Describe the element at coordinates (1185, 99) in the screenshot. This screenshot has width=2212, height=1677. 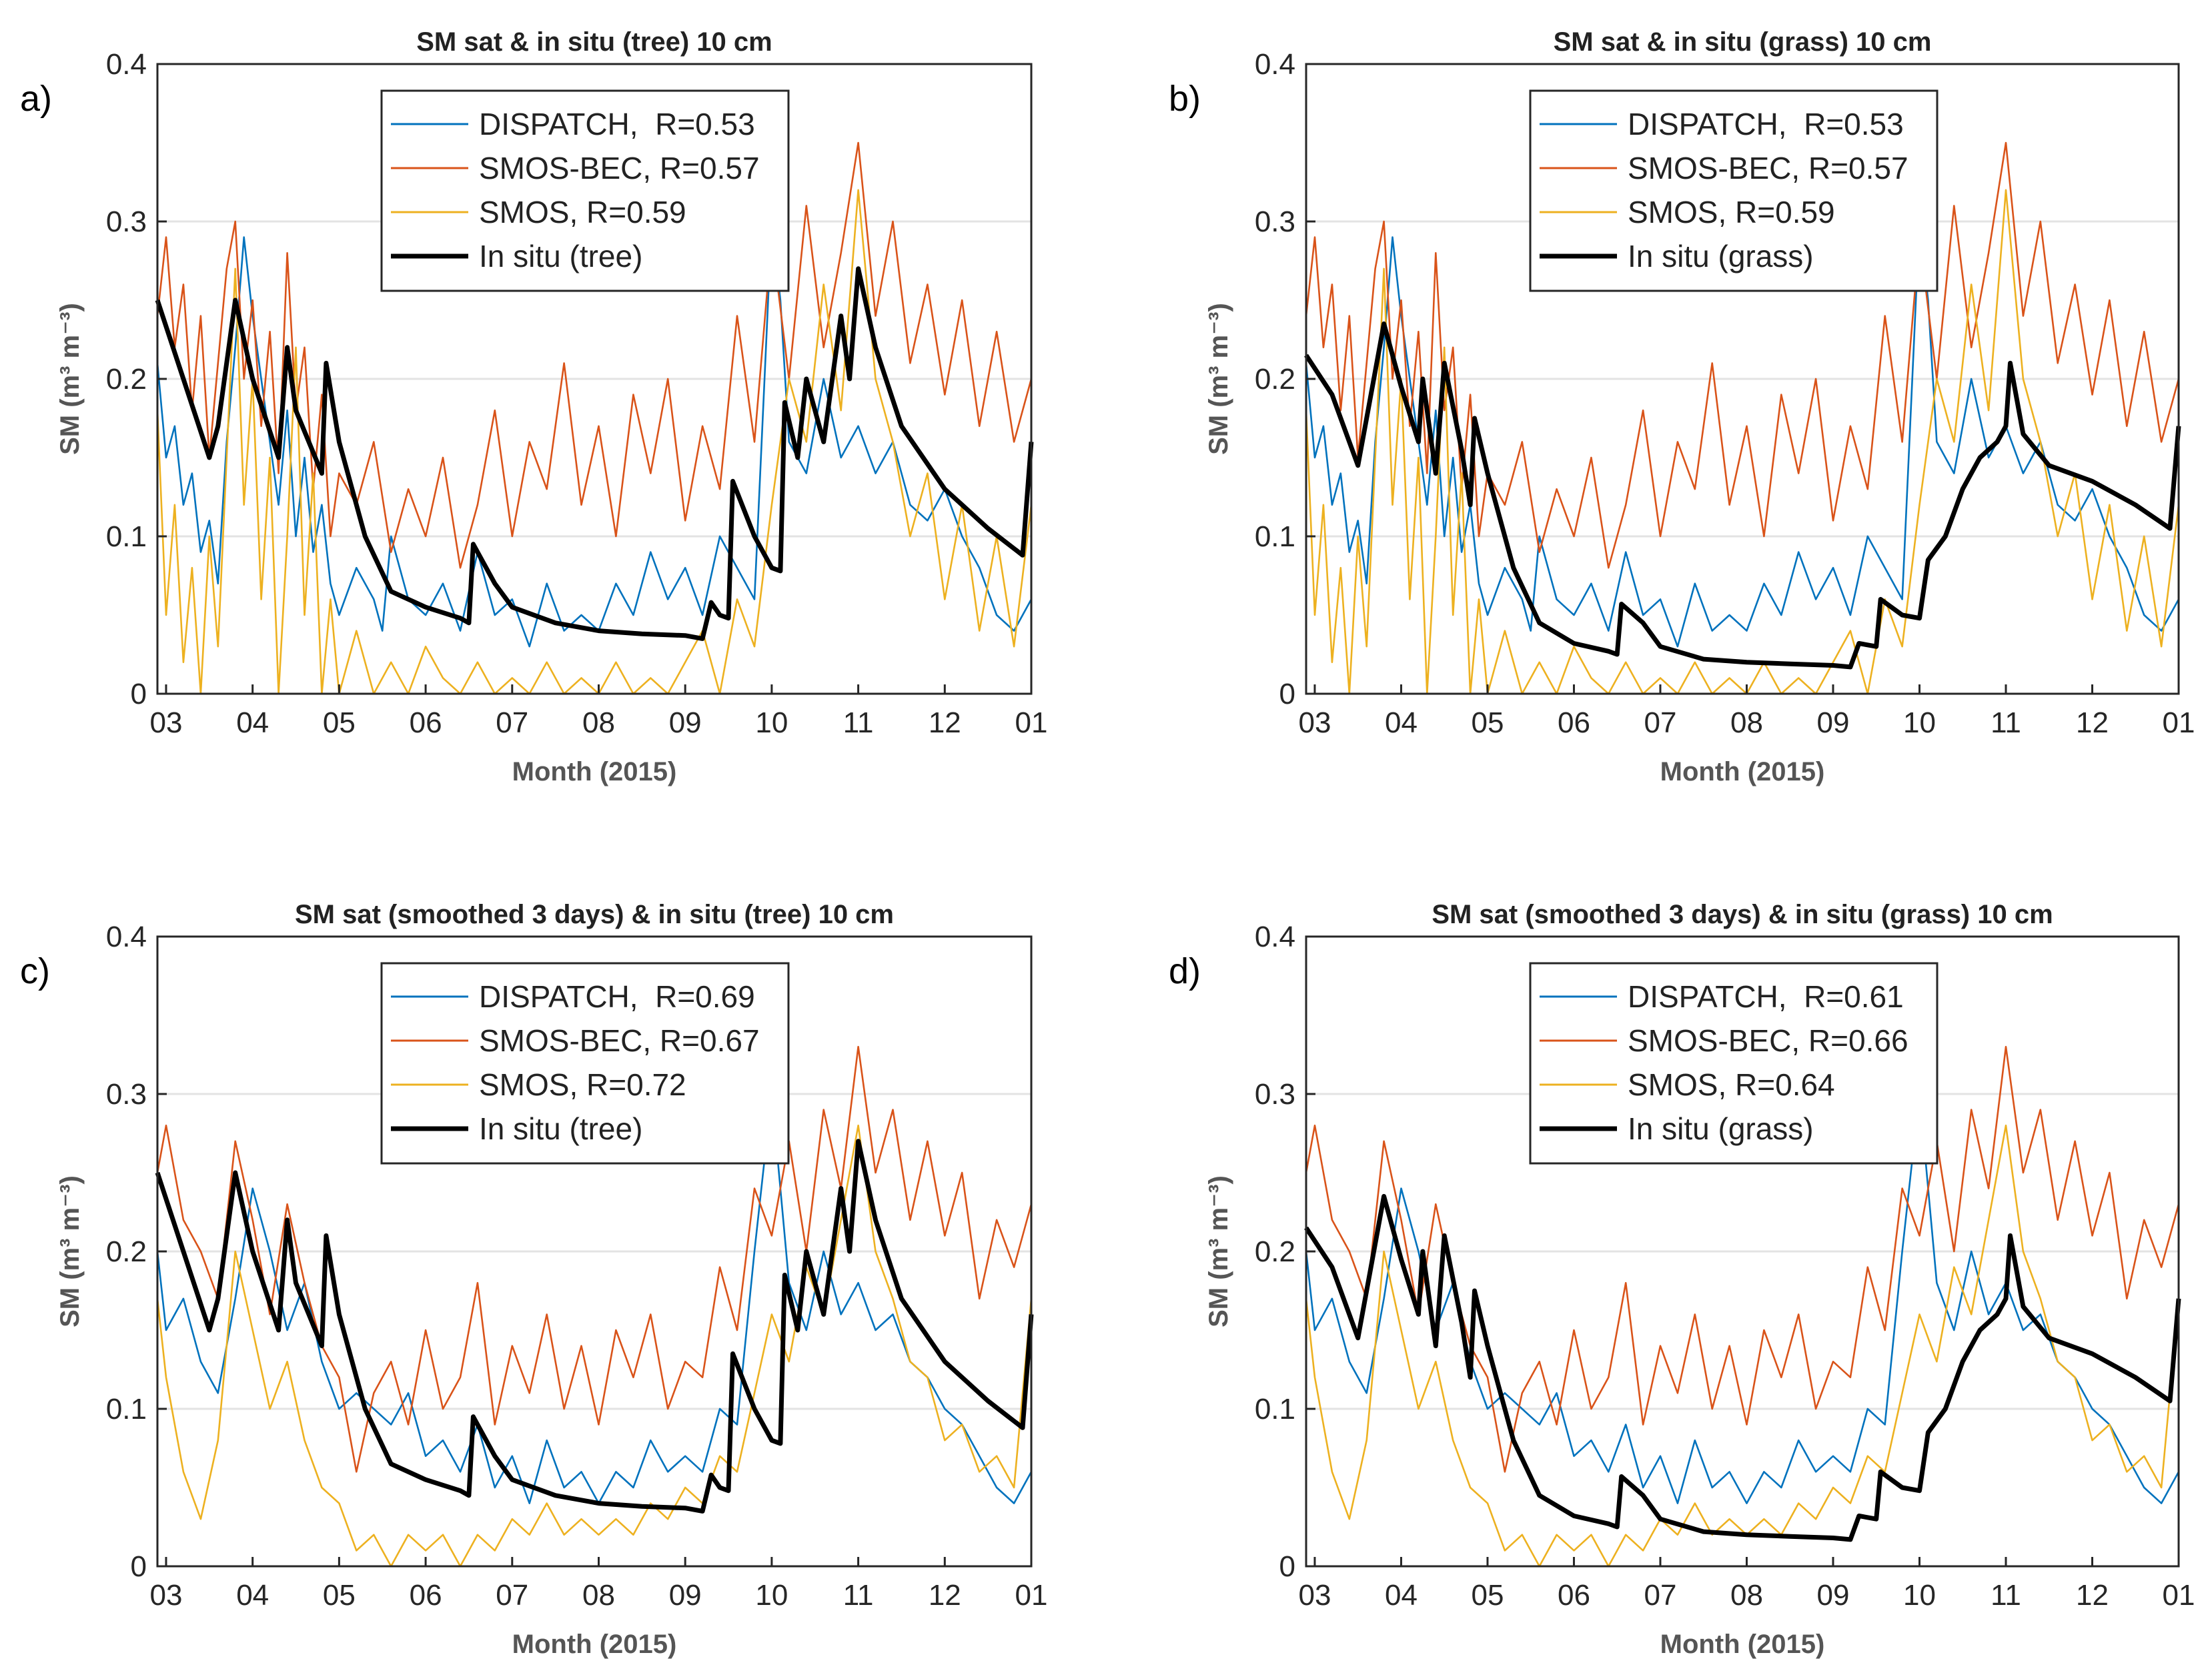
I see `panel-letter: b)` at that location.